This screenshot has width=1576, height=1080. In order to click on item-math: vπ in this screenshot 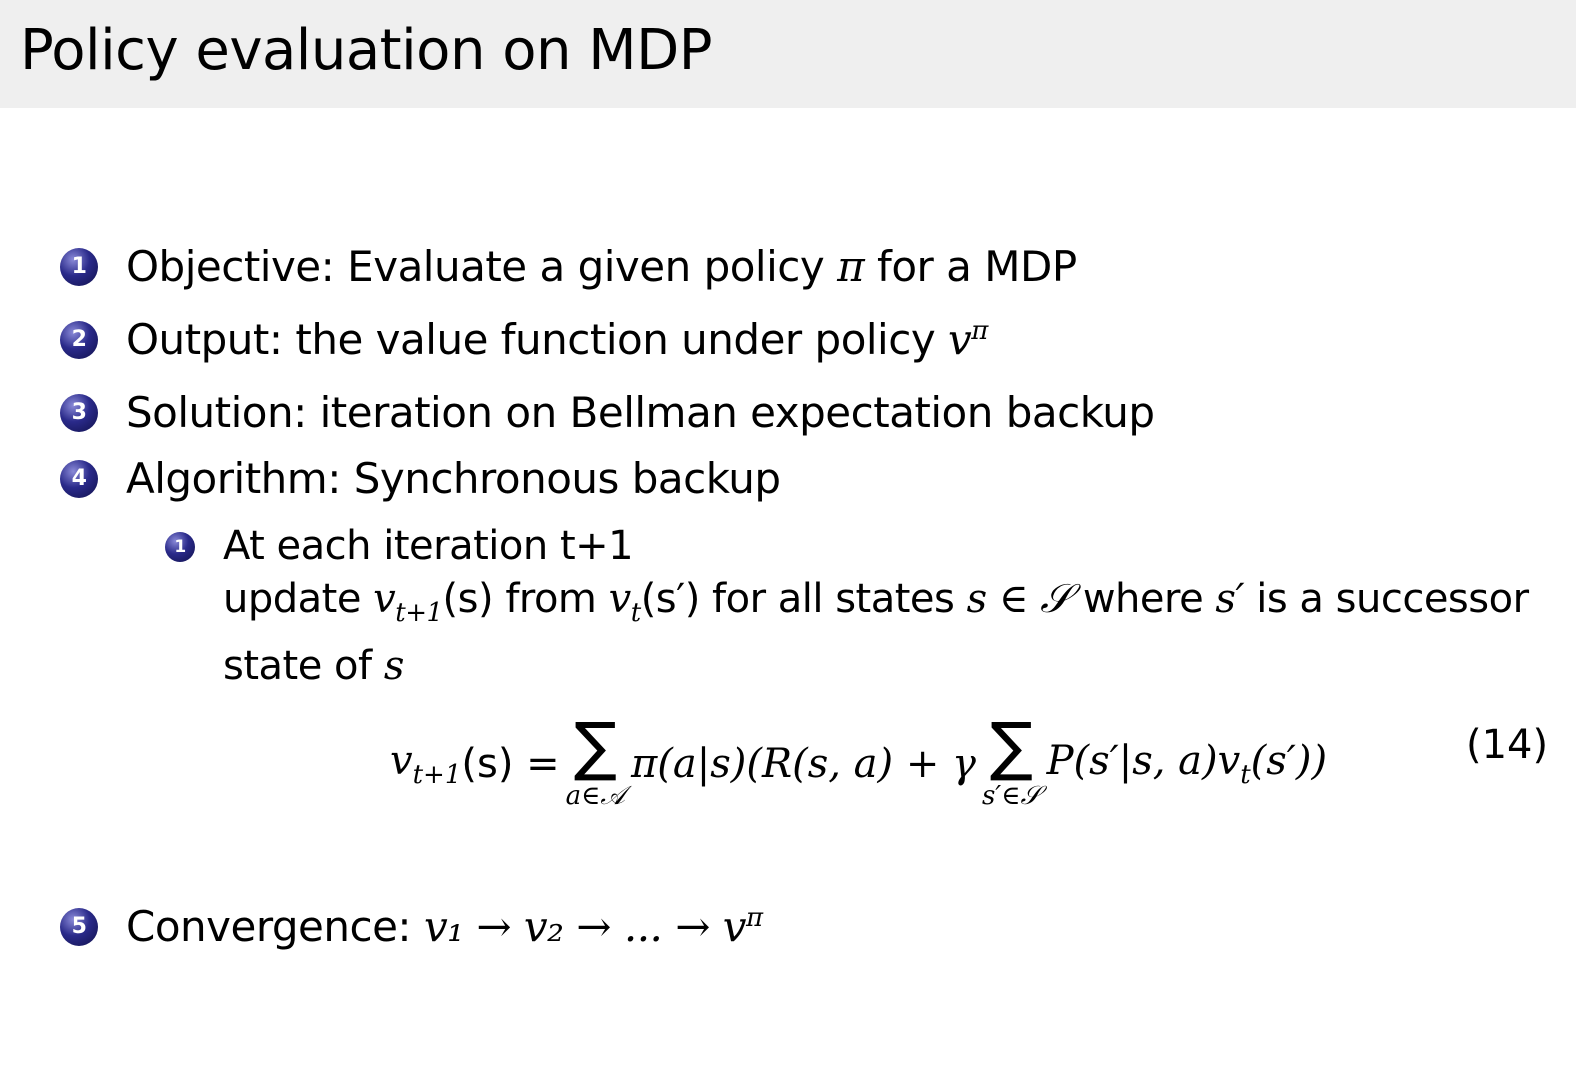, I will do `click(968, 339)`.